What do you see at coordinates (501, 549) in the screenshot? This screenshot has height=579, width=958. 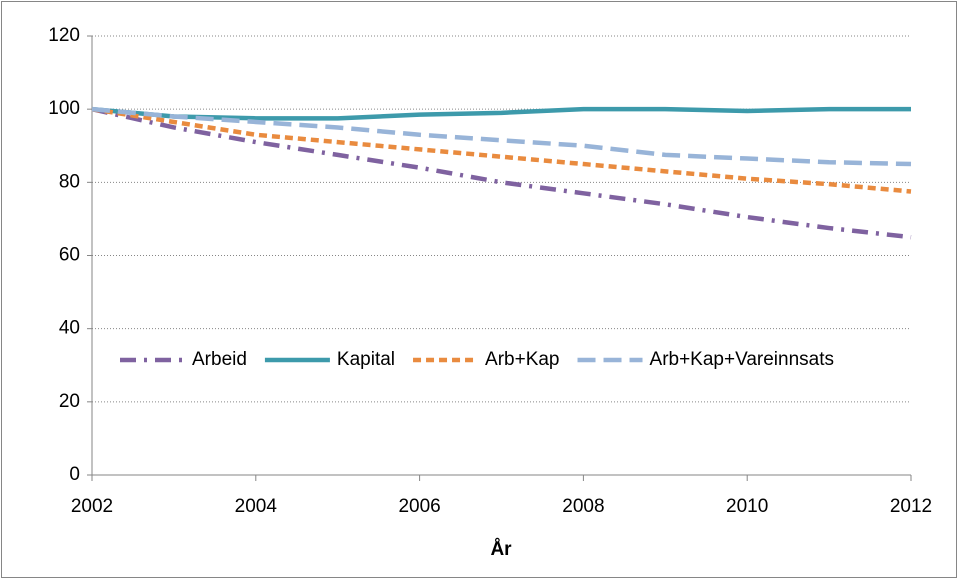 I see `x-axis-label: År` at bounding box center [501, 549].